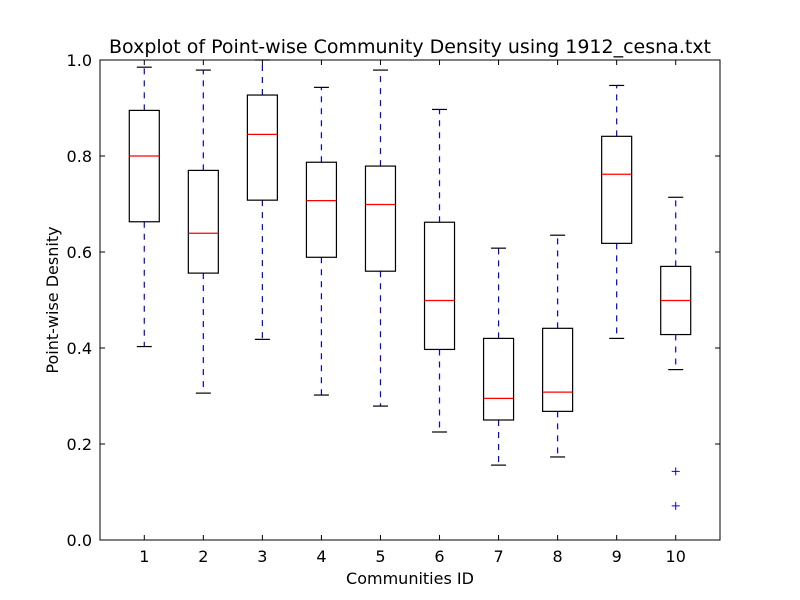 This screenshot has width=800, height=600. Describe the element at coordinates (380, 556) in the screenshot. I see `x-tick-label: 5` at that location.